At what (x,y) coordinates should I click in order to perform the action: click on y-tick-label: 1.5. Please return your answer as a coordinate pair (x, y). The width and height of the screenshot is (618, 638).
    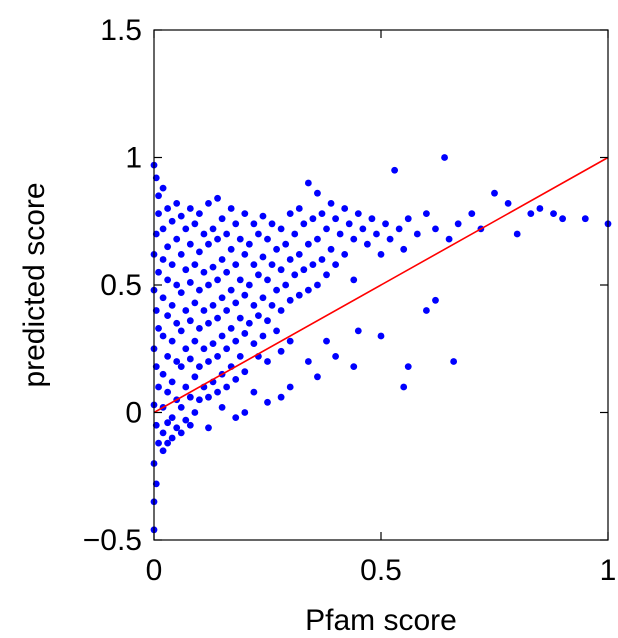
    Looking at the image, I should click on (121, 30).